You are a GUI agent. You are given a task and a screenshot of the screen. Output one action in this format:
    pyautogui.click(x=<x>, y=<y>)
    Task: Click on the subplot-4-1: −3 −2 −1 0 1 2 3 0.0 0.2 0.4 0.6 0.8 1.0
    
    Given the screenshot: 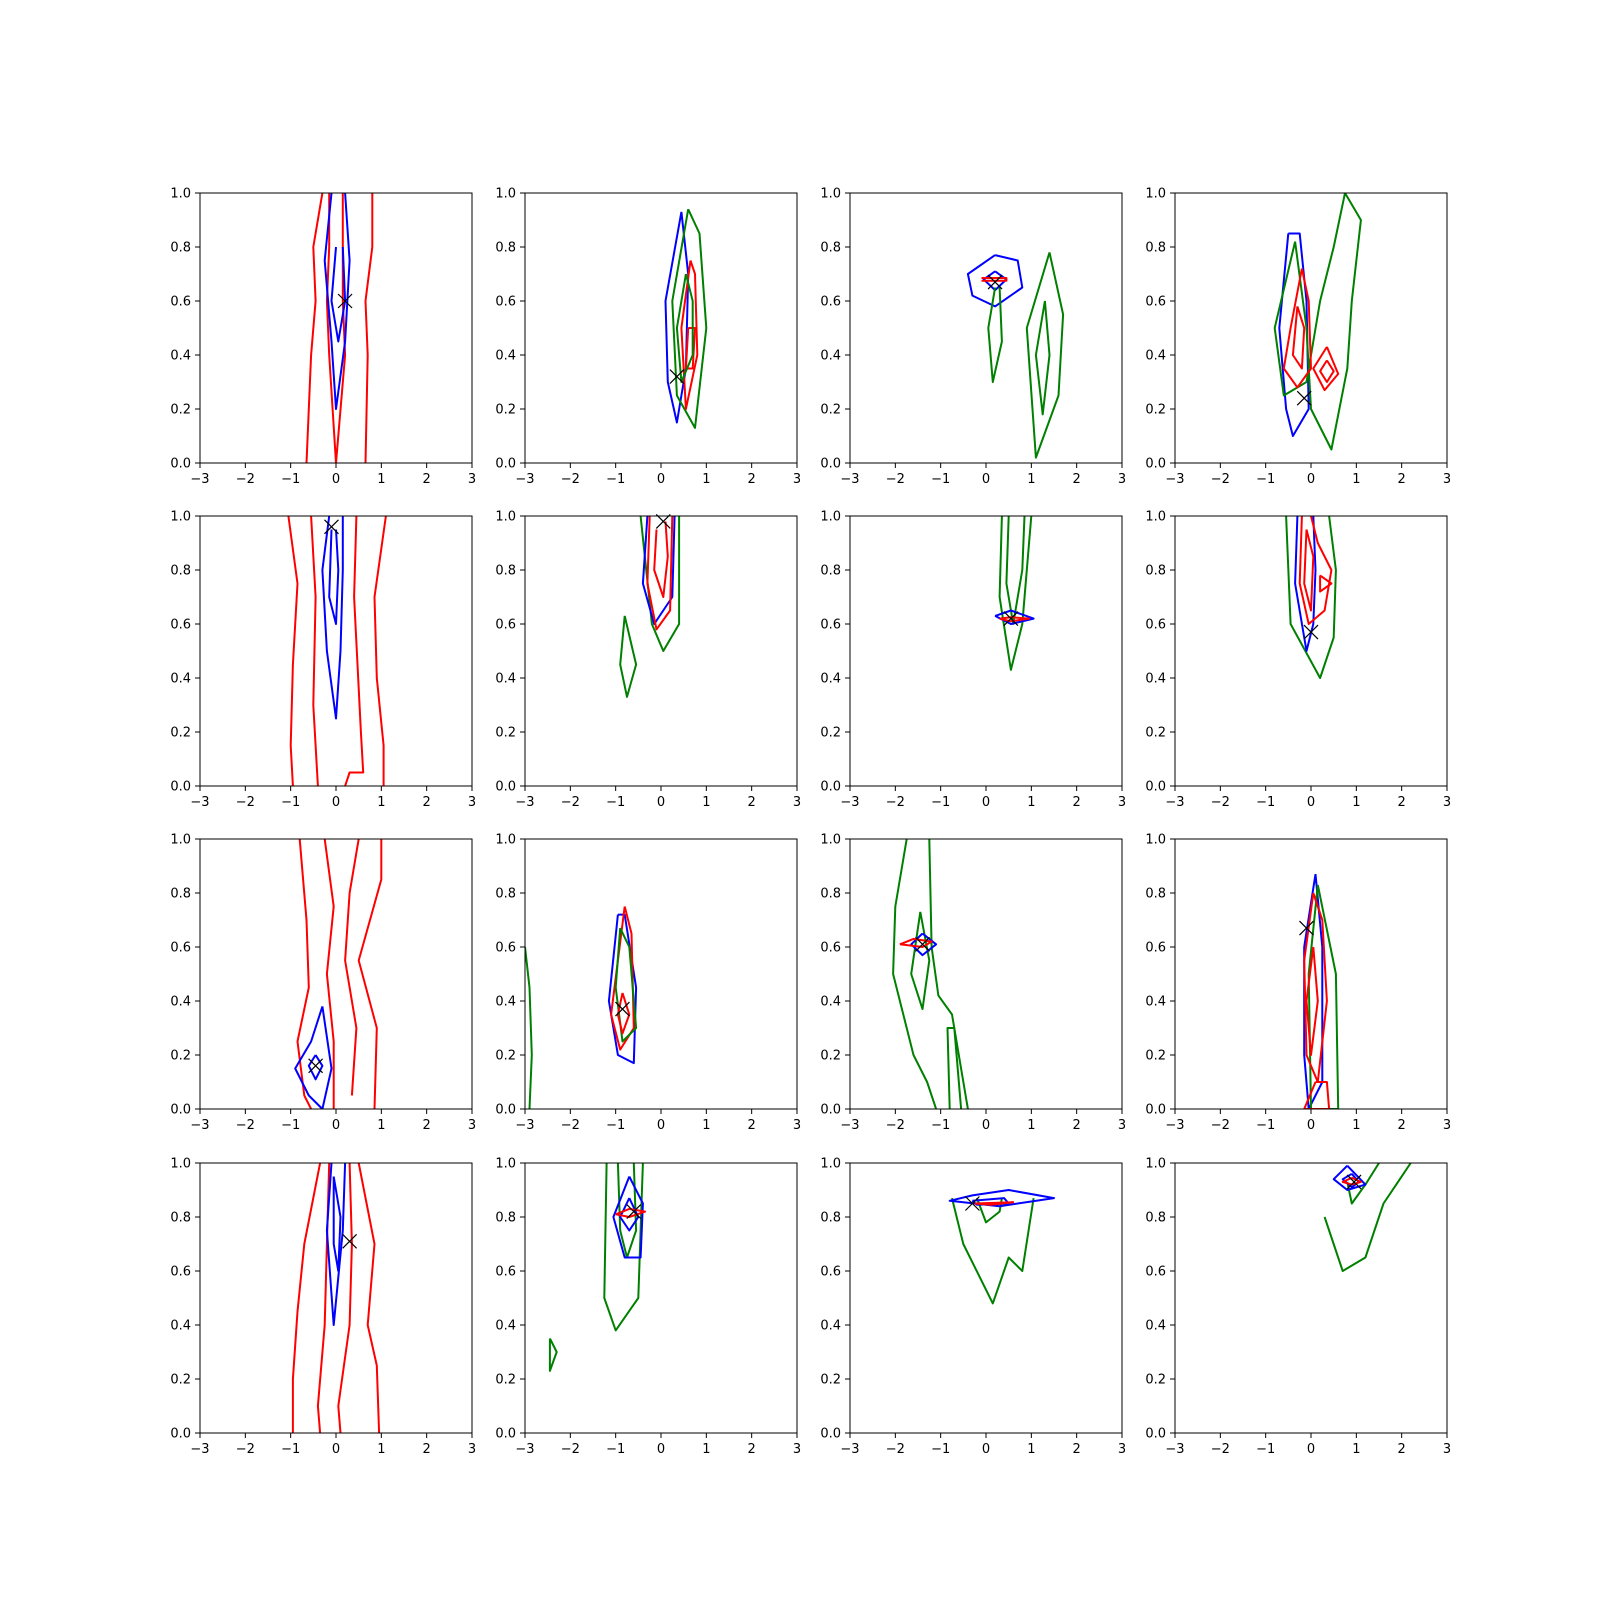 What is the action you would take?
    pyautogui.click(x=323, y=1307)
    